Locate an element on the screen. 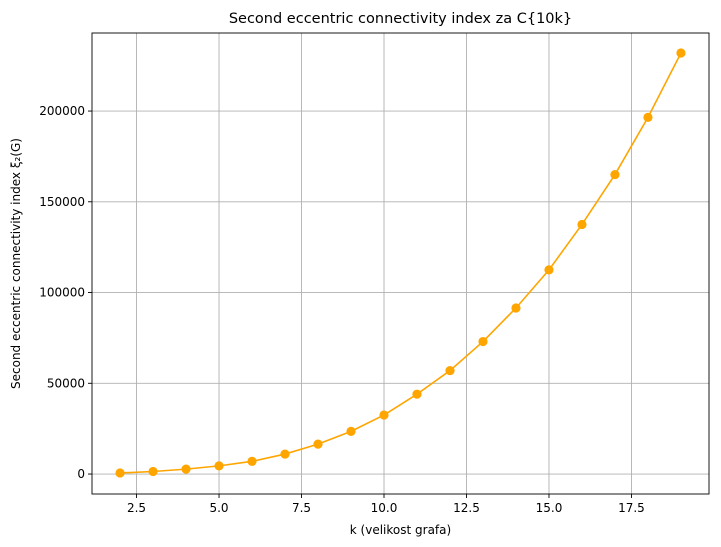  y-tick-label: 50000 is located at coordinates (66, 383).